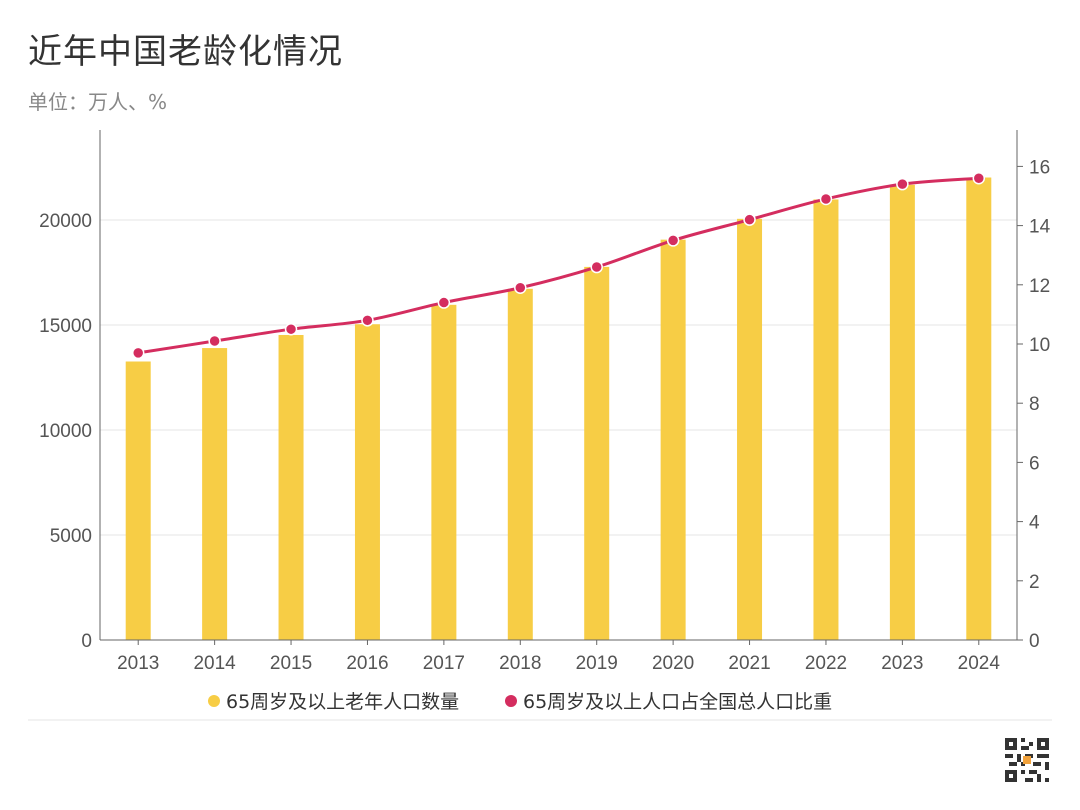 The width and height of the screenshot is (1080, 810). I want to click on x-tick-label: 2021, so click(749, 663).